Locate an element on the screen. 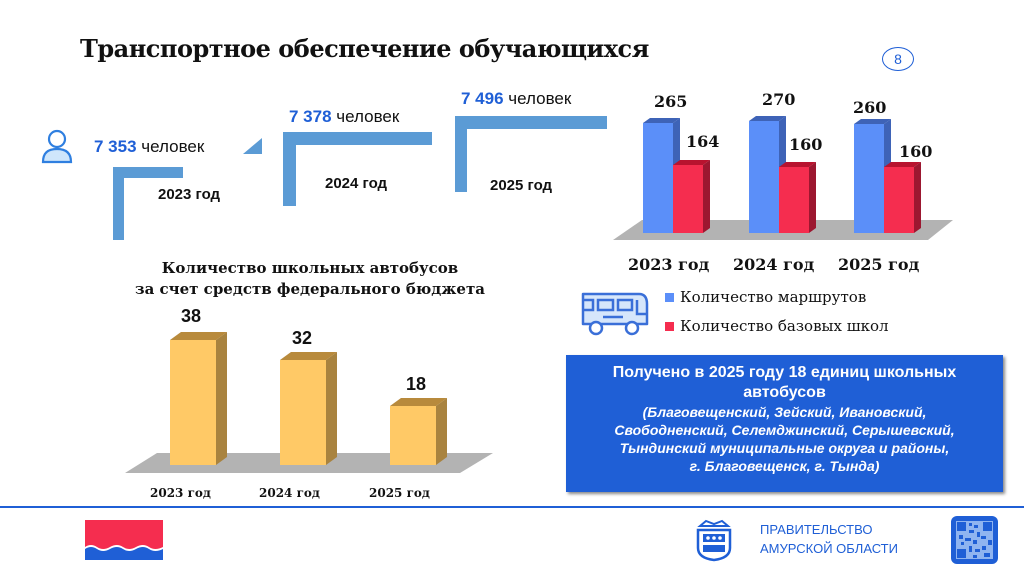 The height and width of the screenshot is (574, 1024). students-2023-value: 7 353 человек is located at coordinates (149, 146).